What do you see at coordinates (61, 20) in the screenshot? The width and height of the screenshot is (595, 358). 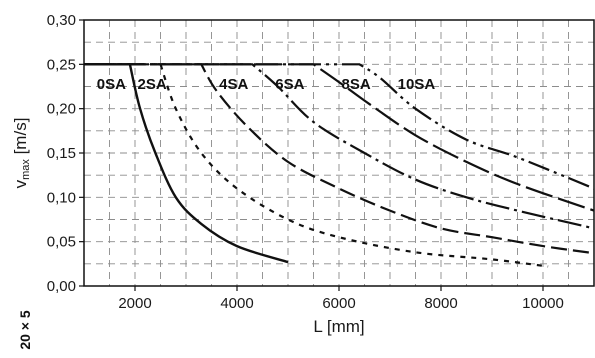 I see `y-tick-label: 0,30` at bounding box center [61, 20].